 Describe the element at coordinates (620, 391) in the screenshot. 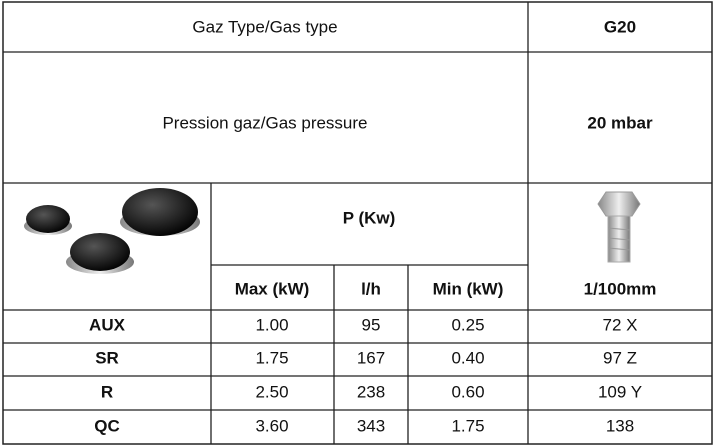

I see `cell: 109 Y` at that location.